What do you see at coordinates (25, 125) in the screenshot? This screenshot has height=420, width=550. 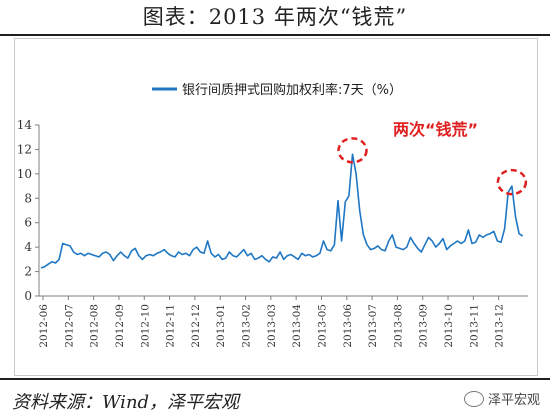 I see `y-tick-label: 14` at bounding box center [25, 125].